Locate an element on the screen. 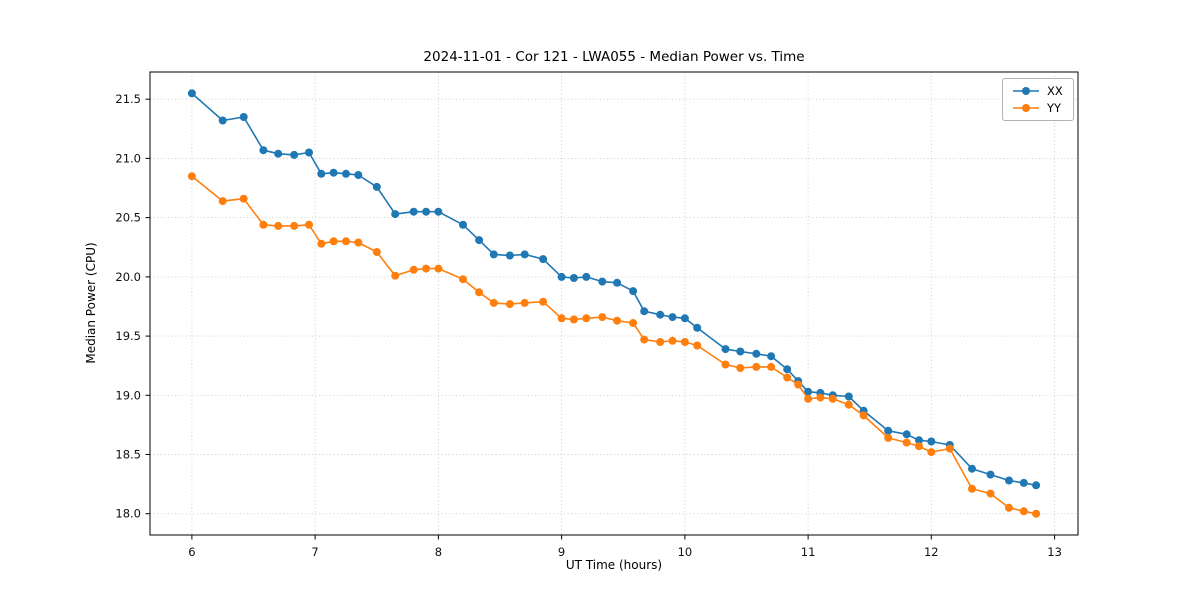 This screenshot has width=1200, height=600. x-axis-label: UT Time (hours) is located at coordinates (614, 565).